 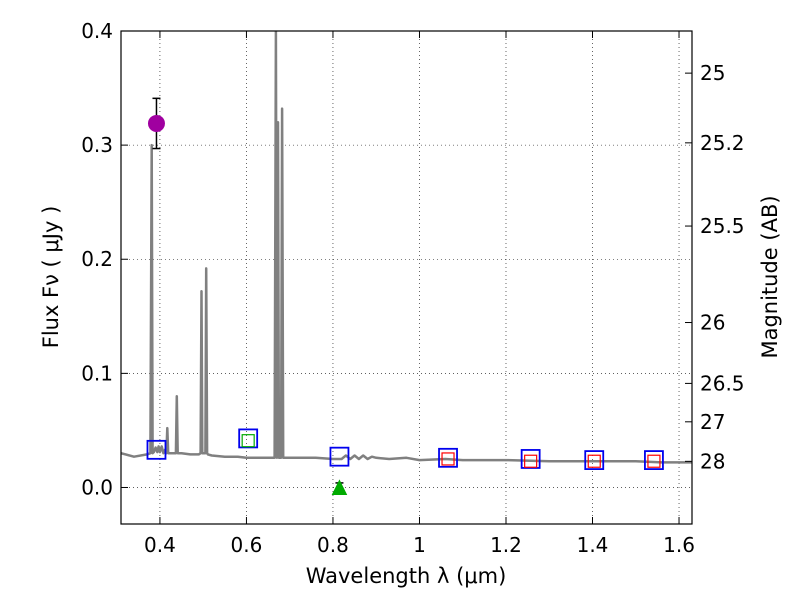 I want to click on x-tick-label: 0.6, so click(x=247, y=545).